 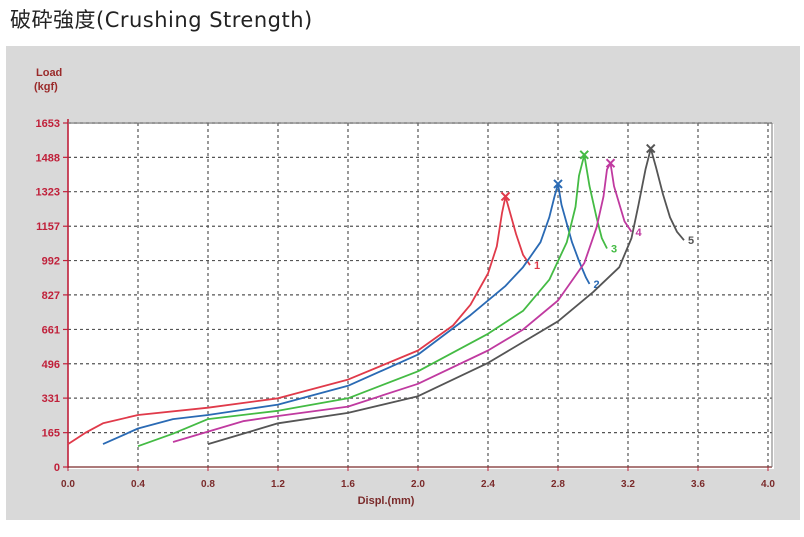 What do you see at coordinates (51, 330) in the screenshot?
I see `y-tick-label: 661` at bounding box center [51, 330].